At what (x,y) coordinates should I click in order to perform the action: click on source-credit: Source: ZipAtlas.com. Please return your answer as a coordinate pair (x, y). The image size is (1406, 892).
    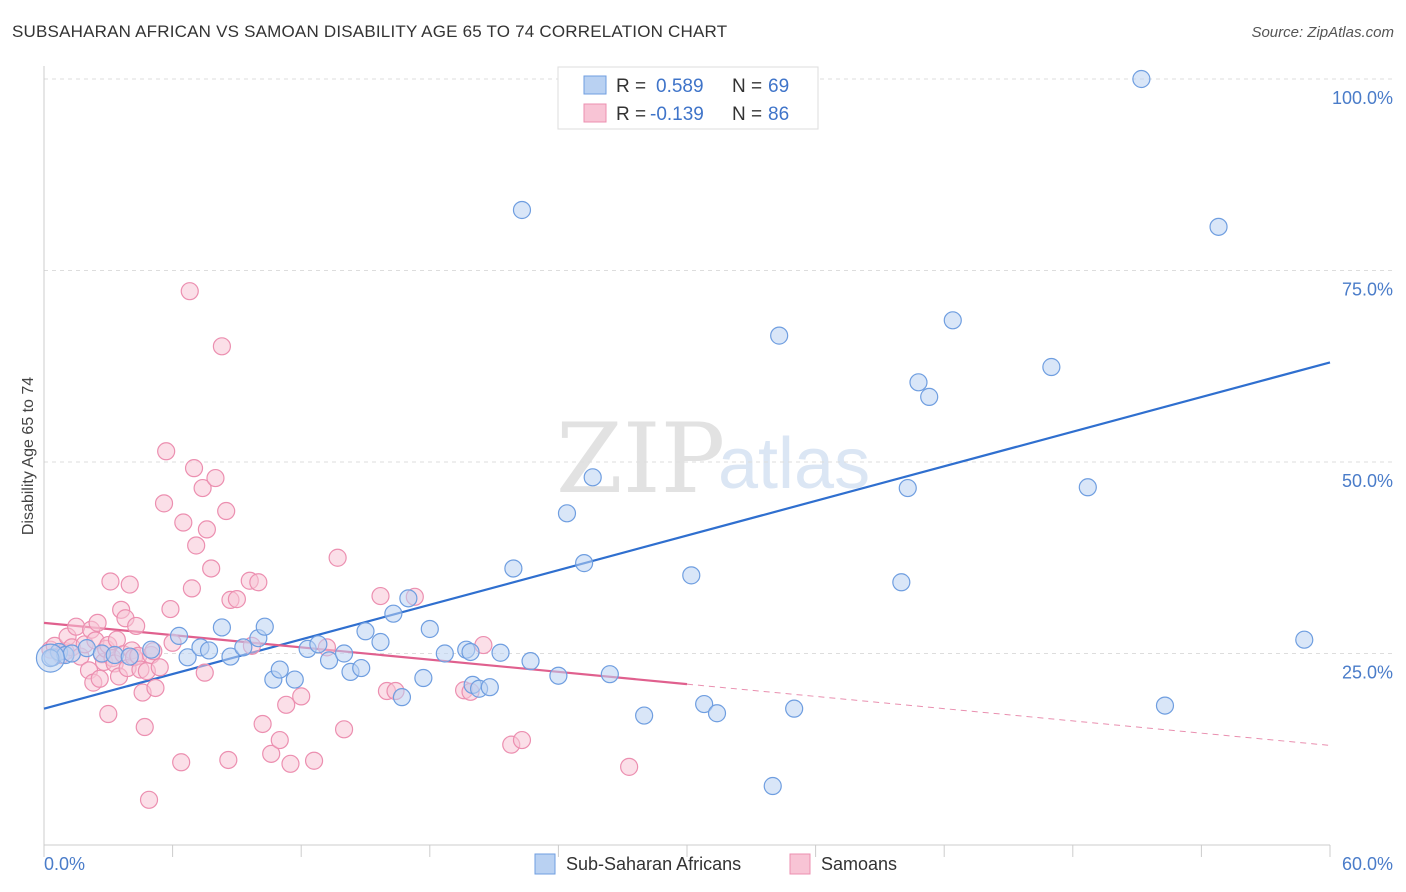
    Looking at the image, I should click on (1322, 32).